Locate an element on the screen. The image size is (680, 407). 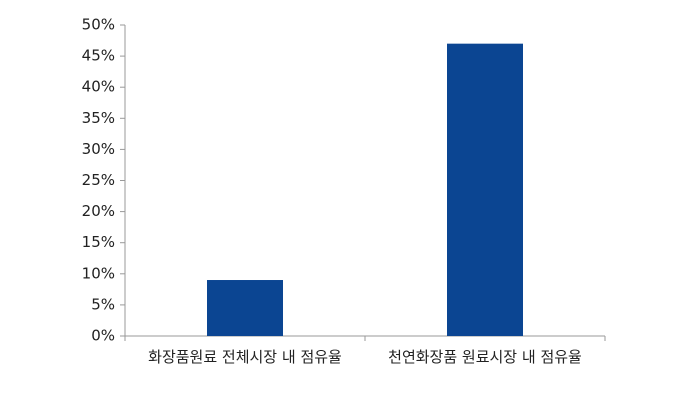
y-tick-label: 10% is located at coordinates (98, 273).